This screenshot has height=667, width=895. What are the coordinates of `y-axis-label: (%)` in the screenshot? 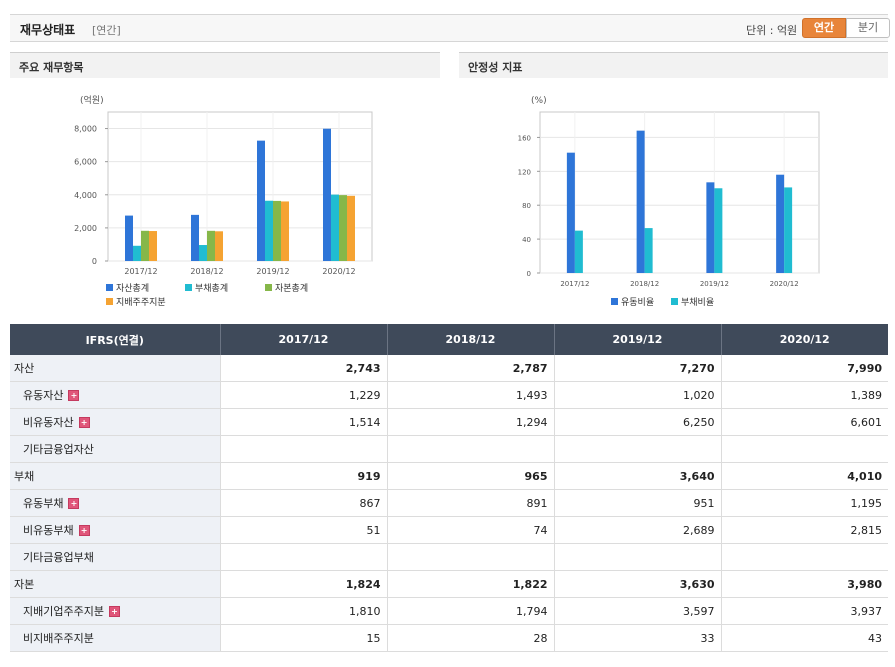 It's located at (539, 101).